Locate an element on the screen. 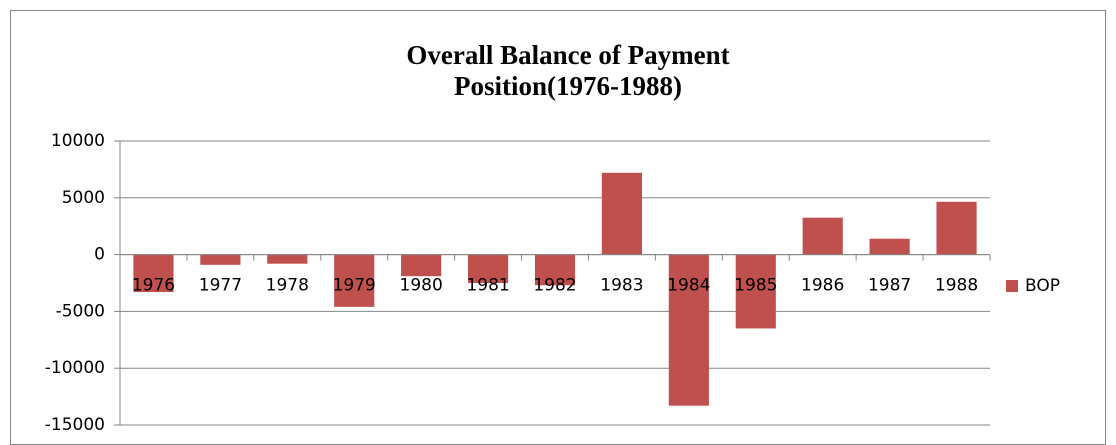  x-tick-label: 1978 is located at coordinates (287, 286).